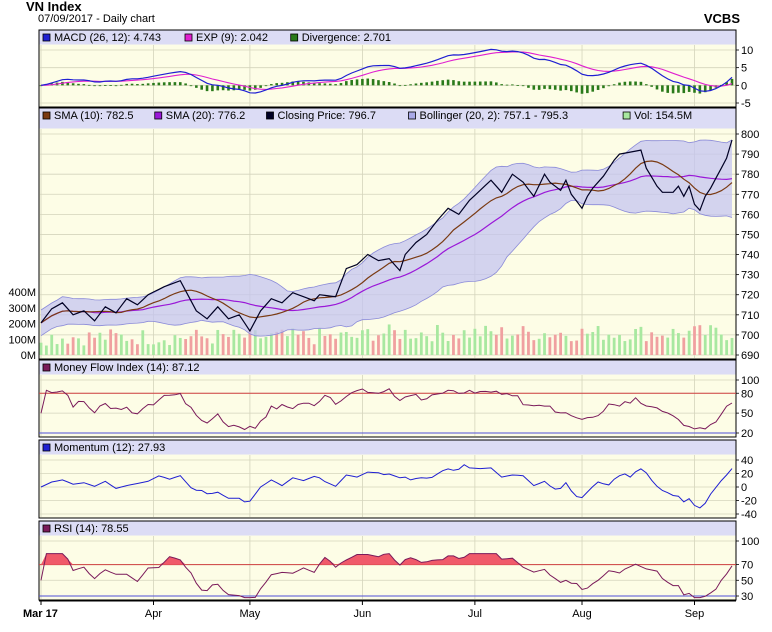 The width and height of the screenshot is (772, 632). Describe the element at coordinates (109, 448) in the screenshot. I see `momentum-legend-label: Momentum (12): 27.93` at that location.